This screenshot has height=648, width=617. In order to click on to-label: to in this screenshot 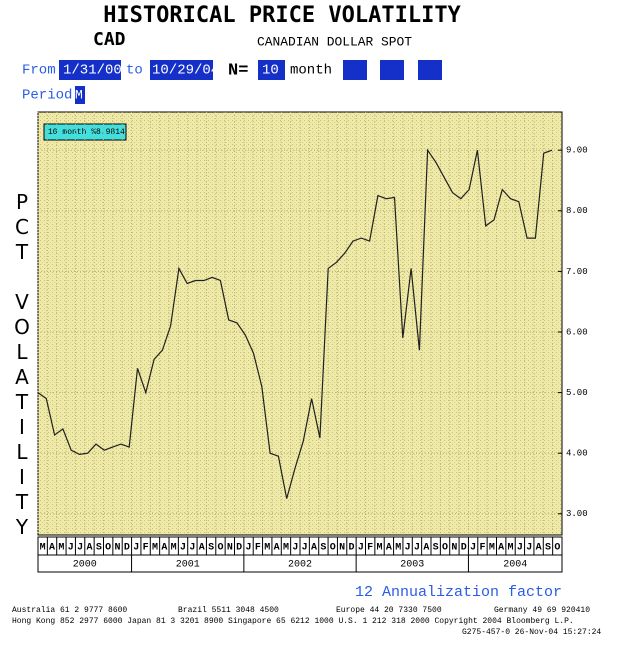, I will do `click(134, 71)`.